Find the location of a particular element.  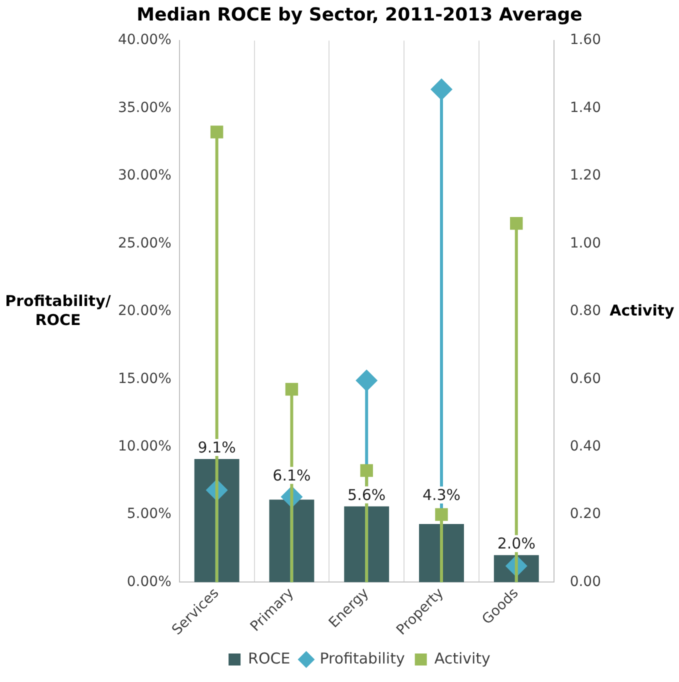

chart-title: Median ROCE by Sector, 2011-2013 Average is located at coordinates (359, 15).